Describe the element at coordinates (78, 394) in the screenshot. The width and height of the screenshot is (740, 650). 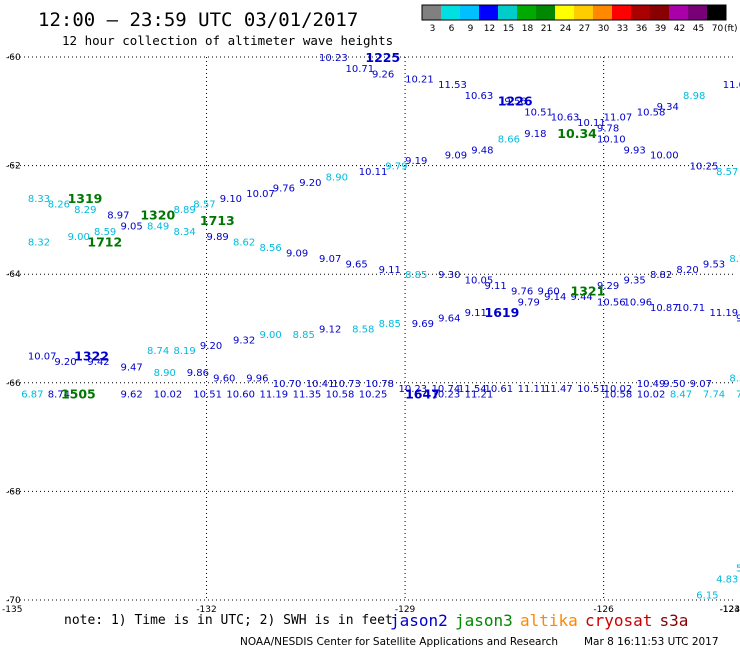
I see `pass-number-label: 1505` at that location.